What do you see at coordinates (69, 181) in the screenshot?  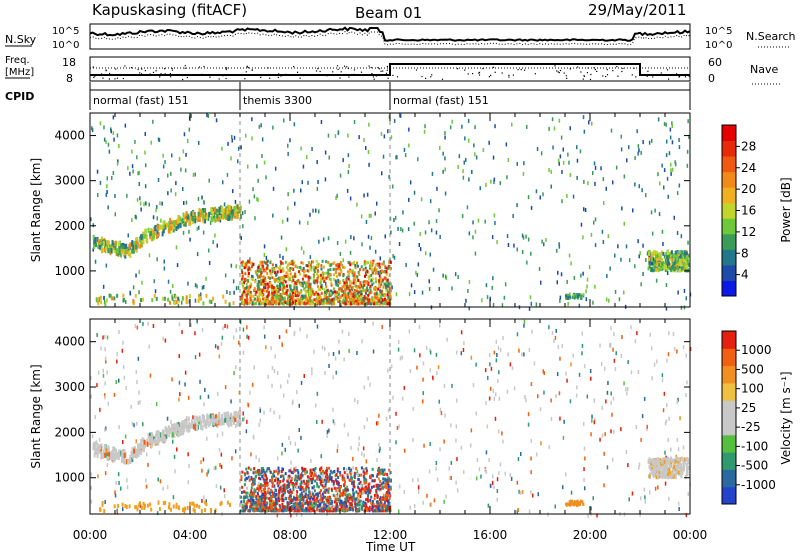 I see `y-tick-label: 3000` at bounding box center [69, 181].